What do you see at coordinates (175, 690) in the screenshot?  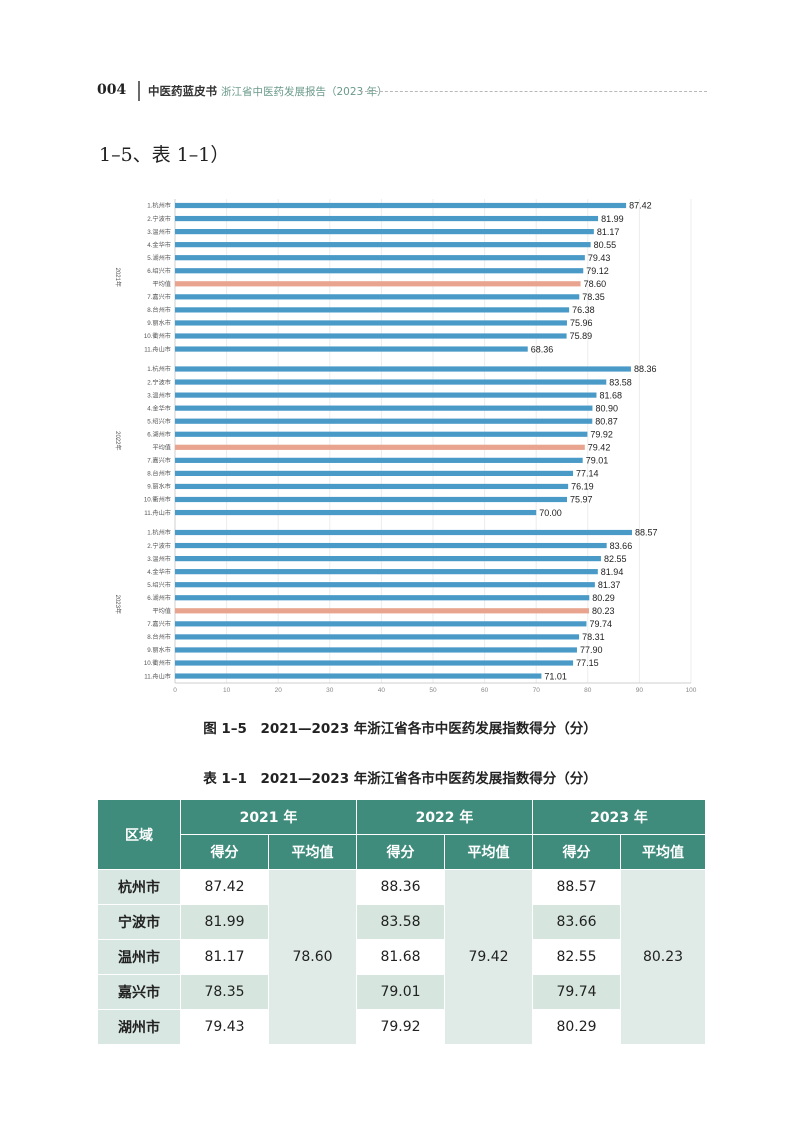 I see `x-tick-label: 0` at bounding box center [175, 690].